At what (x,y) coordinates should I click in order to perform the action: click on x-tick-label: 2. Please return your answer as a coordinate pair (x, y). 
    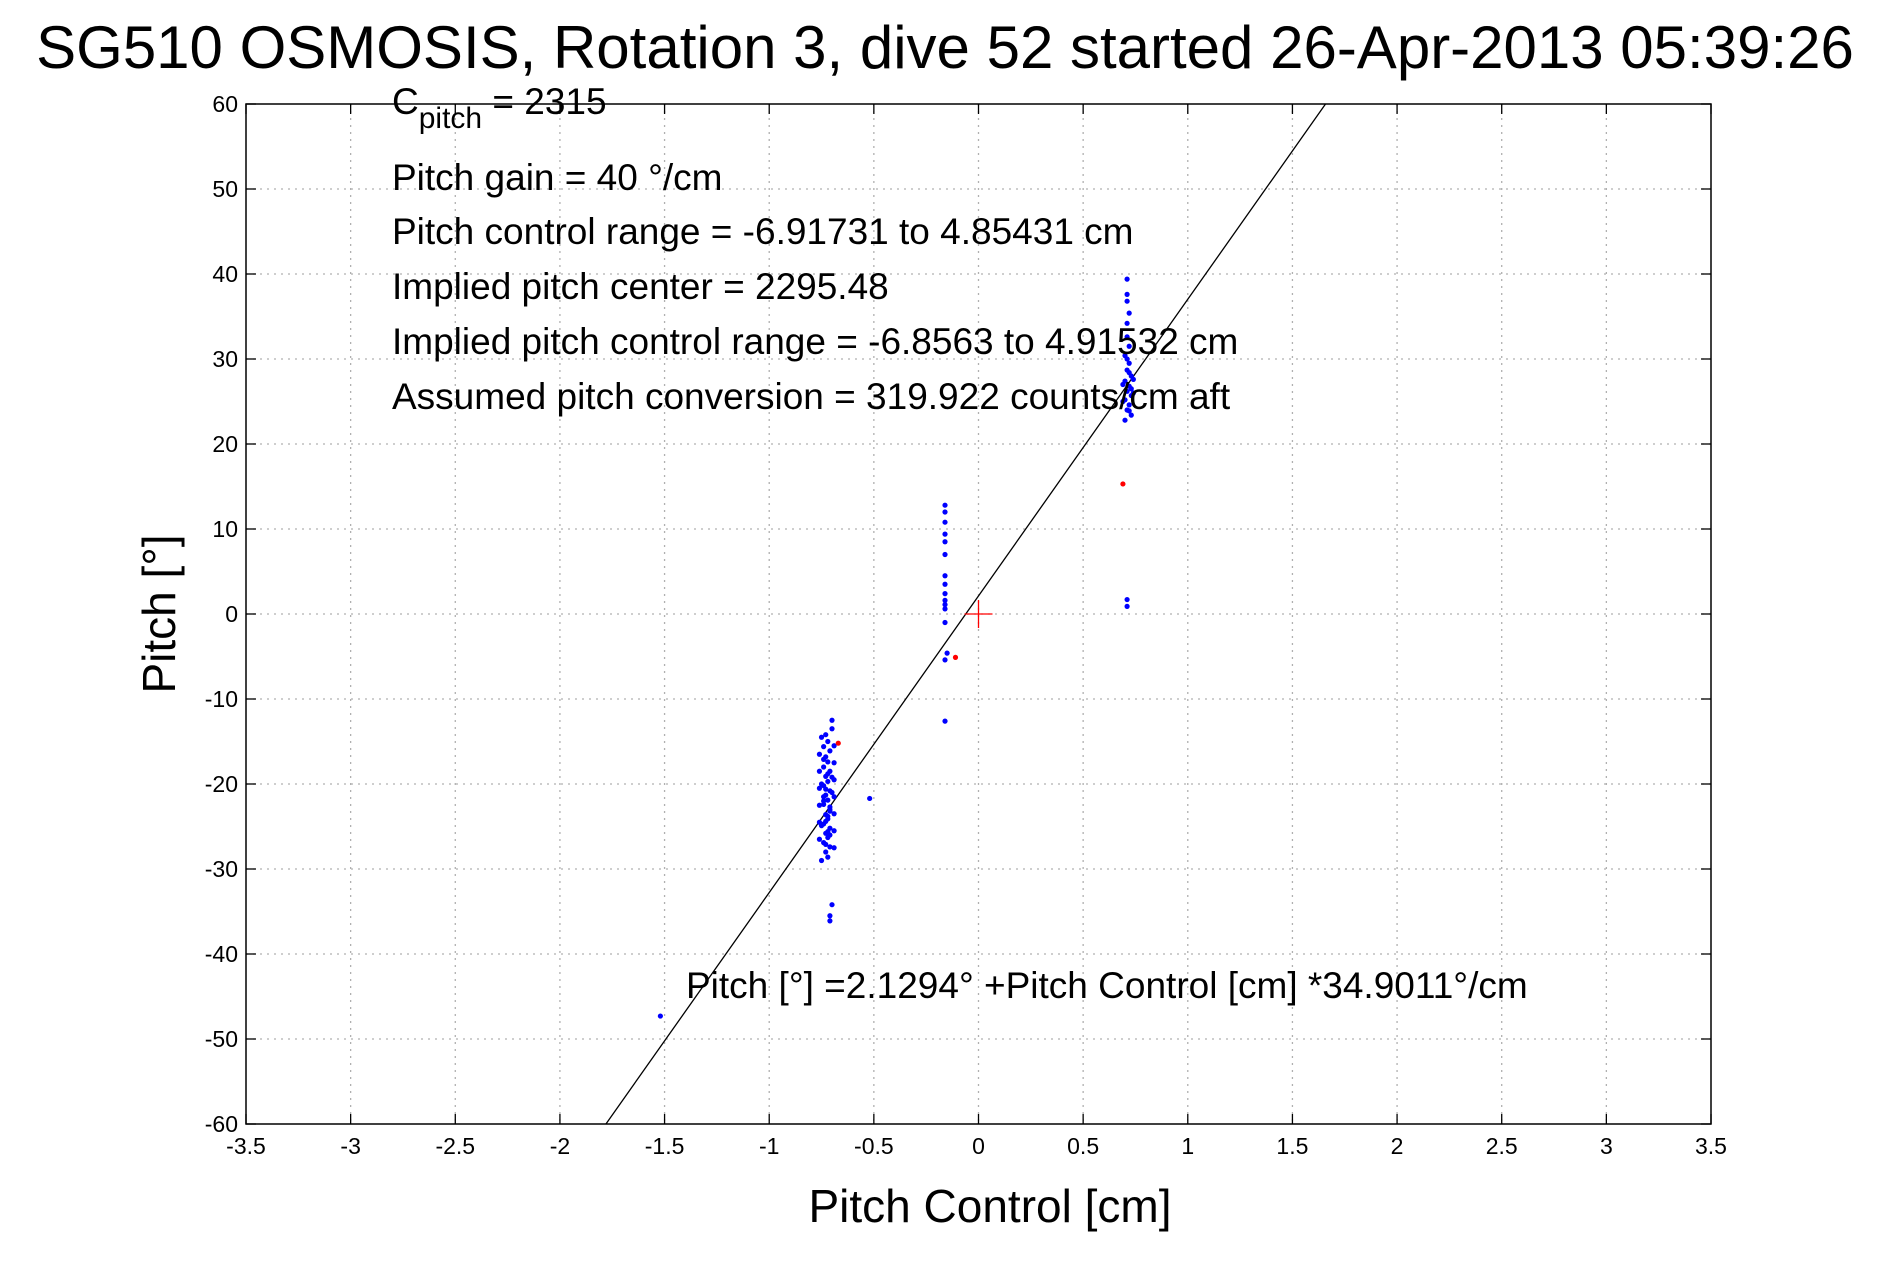
    Looking at the image, I should click on (1397, 1146).